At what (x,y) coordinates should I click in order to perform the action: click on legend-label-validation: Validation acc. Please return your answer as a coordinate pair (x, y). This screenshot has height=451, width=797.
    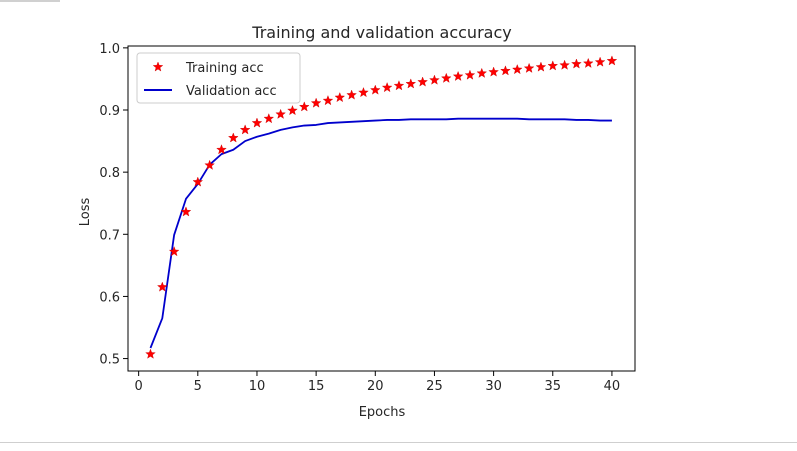
    Looking at the image, I should click on (231, 91).